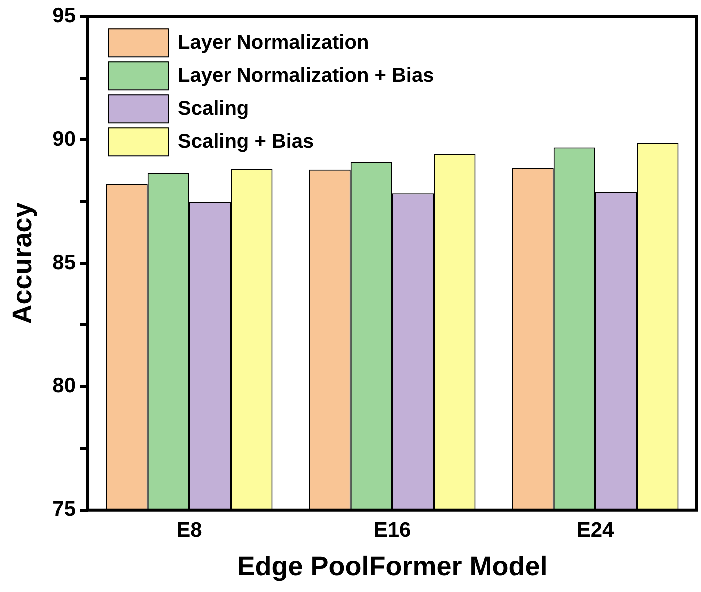 The width and height of the screenshot is (701, 592). Describe the element at coordinates (64, 386) in the screenshot. I see `y-tick-label: 80` at that location.